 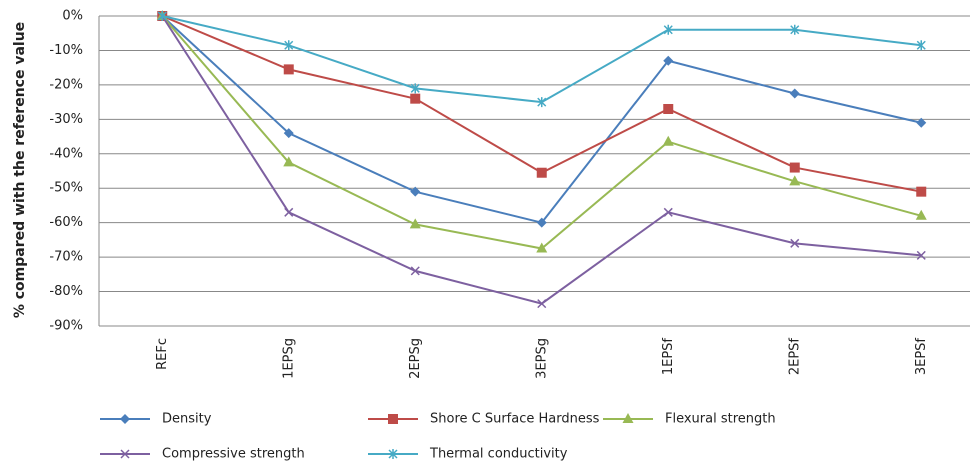 I want to click on legend-label: Shore C Surface Hardness, so click(x=515, y=419).